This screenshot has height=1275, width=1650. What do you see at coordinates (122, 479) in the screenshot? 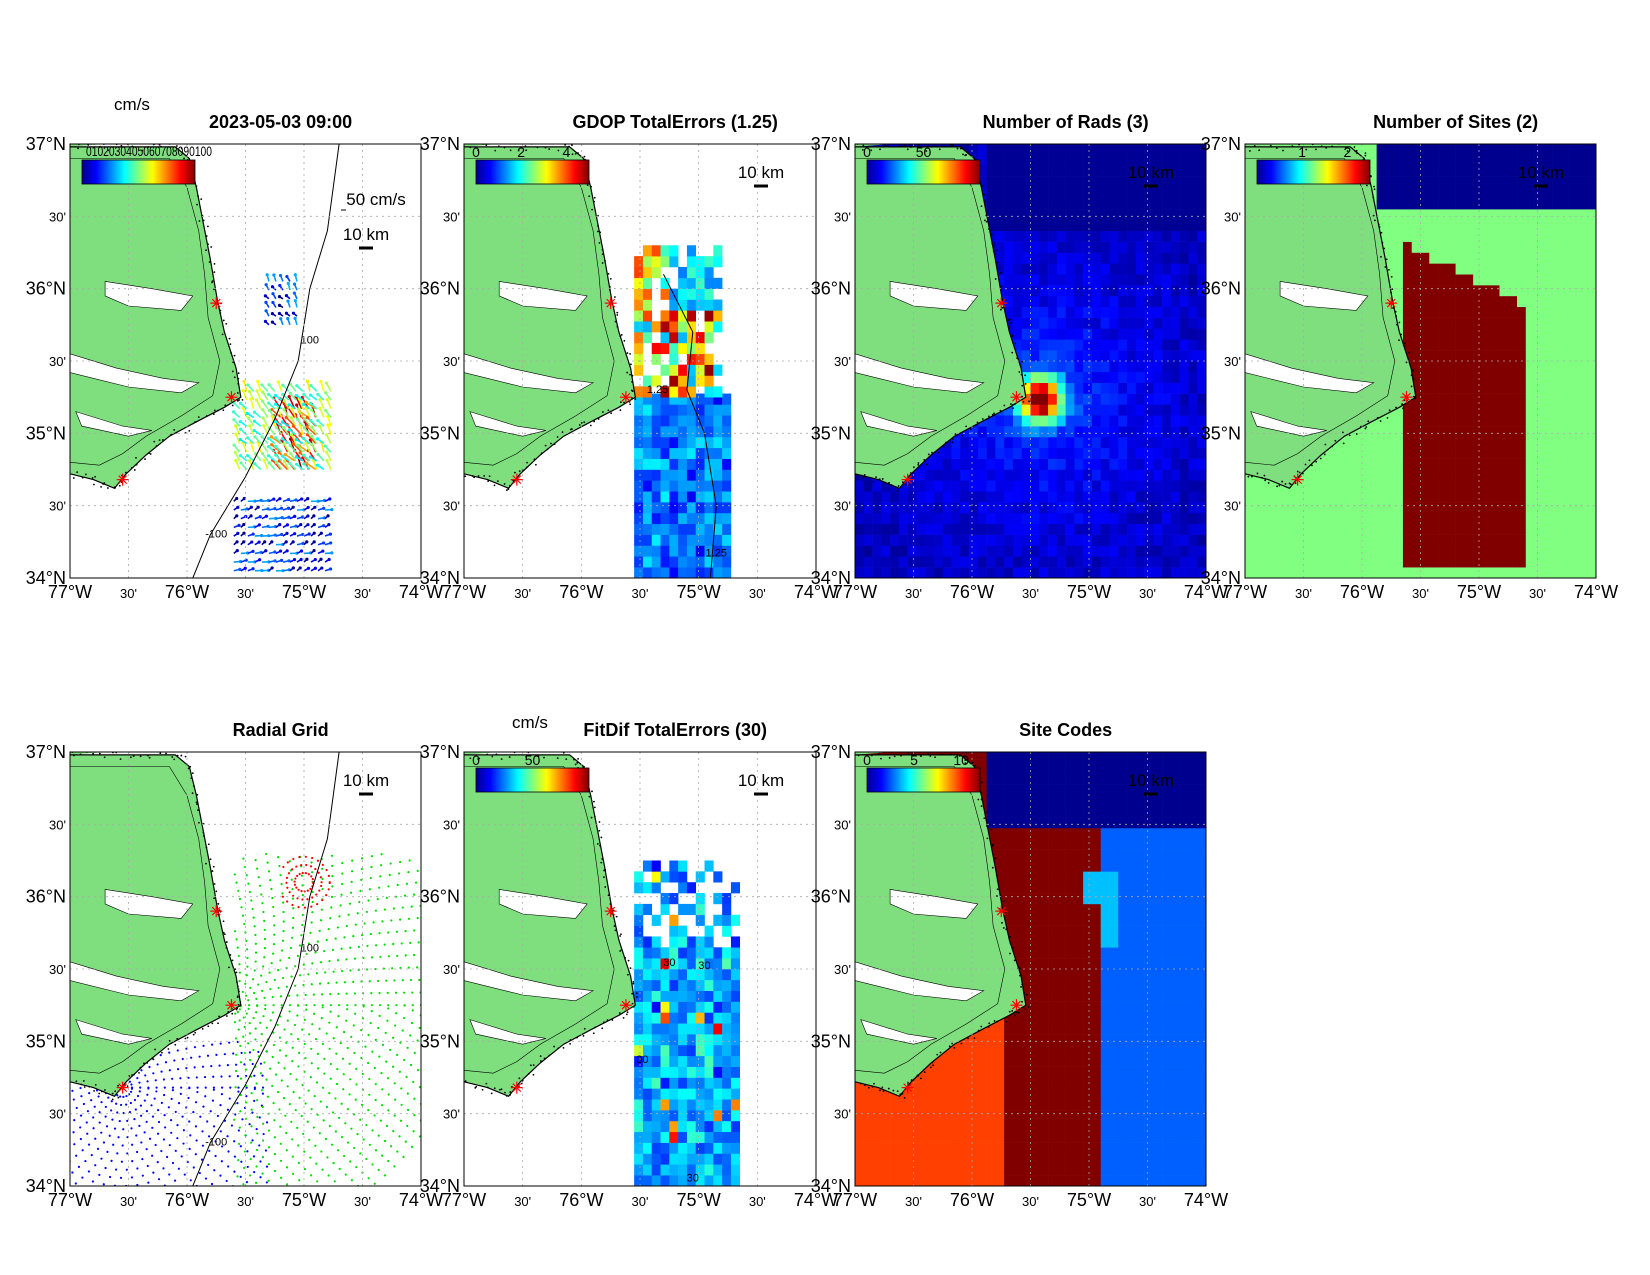
I see `site-marker` at bounding box center [122, 479].